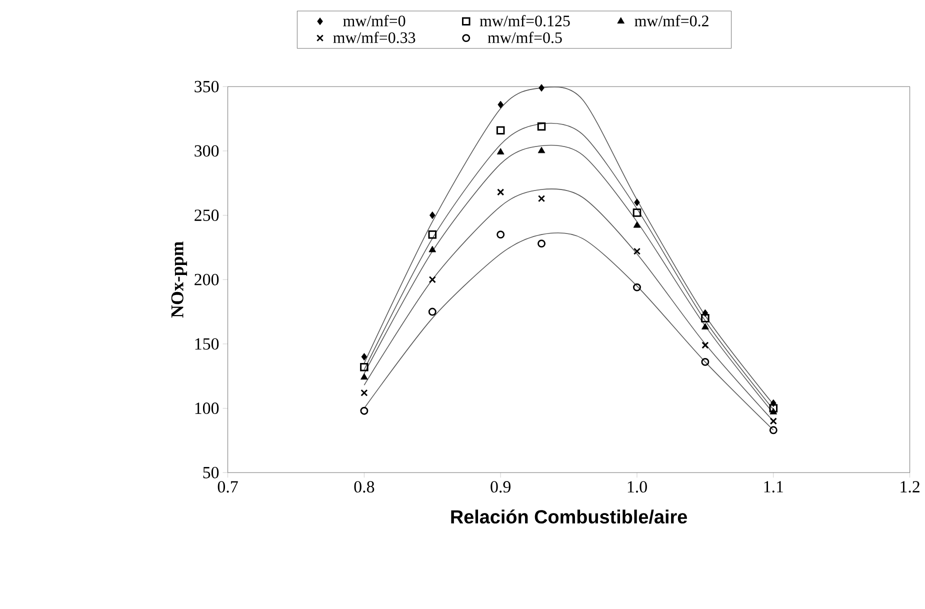 Image resolution: width=925 pixels, height=609 pixels. What do you see at coordinates (773, 487) in the screenshot?
I see `x-tick-label: 1.1` at bounding box center [773, 487].